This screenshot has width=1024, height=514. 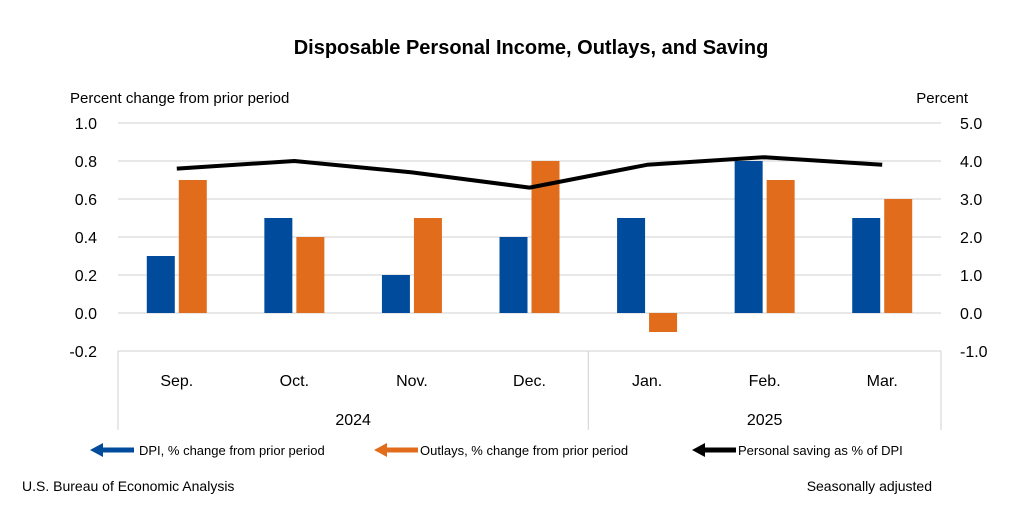 What do you see at coordinates (86, 162) in the screenshot?
I see `left-tick-label: 0.8` at bounding box center [86, 162].